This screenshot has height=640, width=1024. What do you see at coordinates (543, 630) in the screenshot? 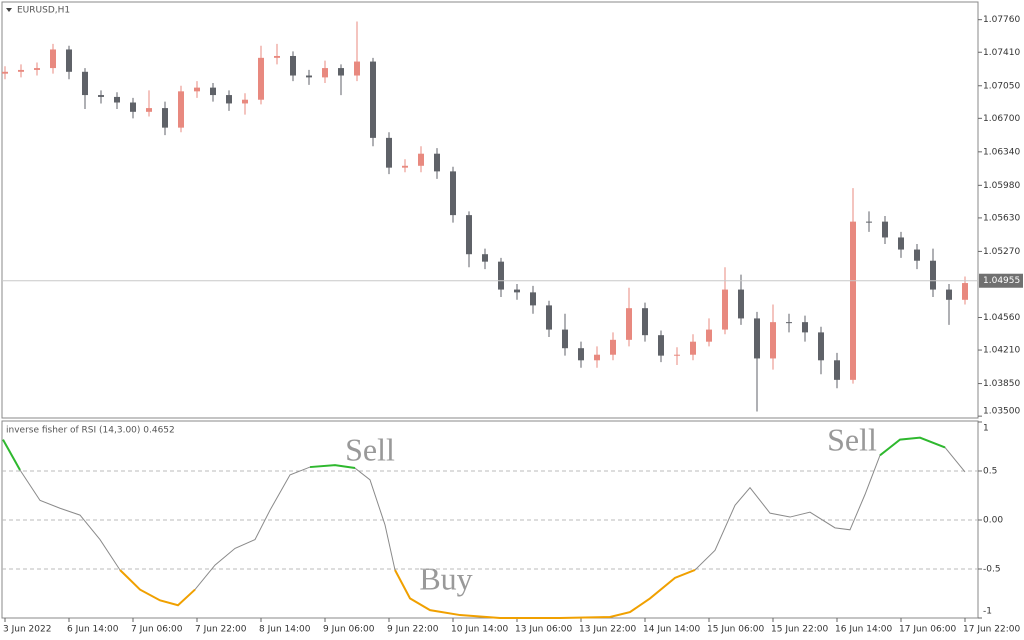
I see `x-tick-label: 13 Jun 06:00` at bounding box center [543, 630].